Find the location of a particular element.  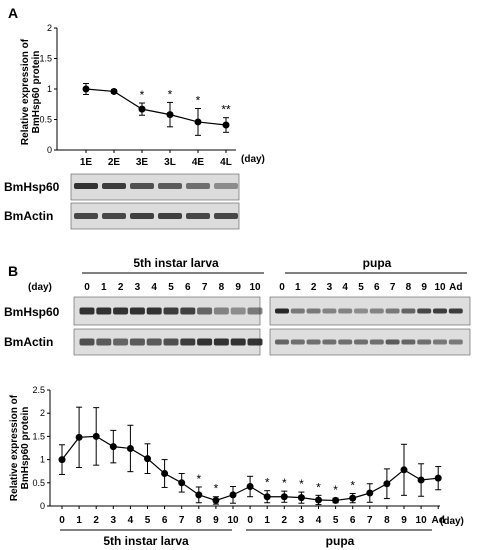

chart-b-x-tick-label: 5 is located at coordinates (336, 520).